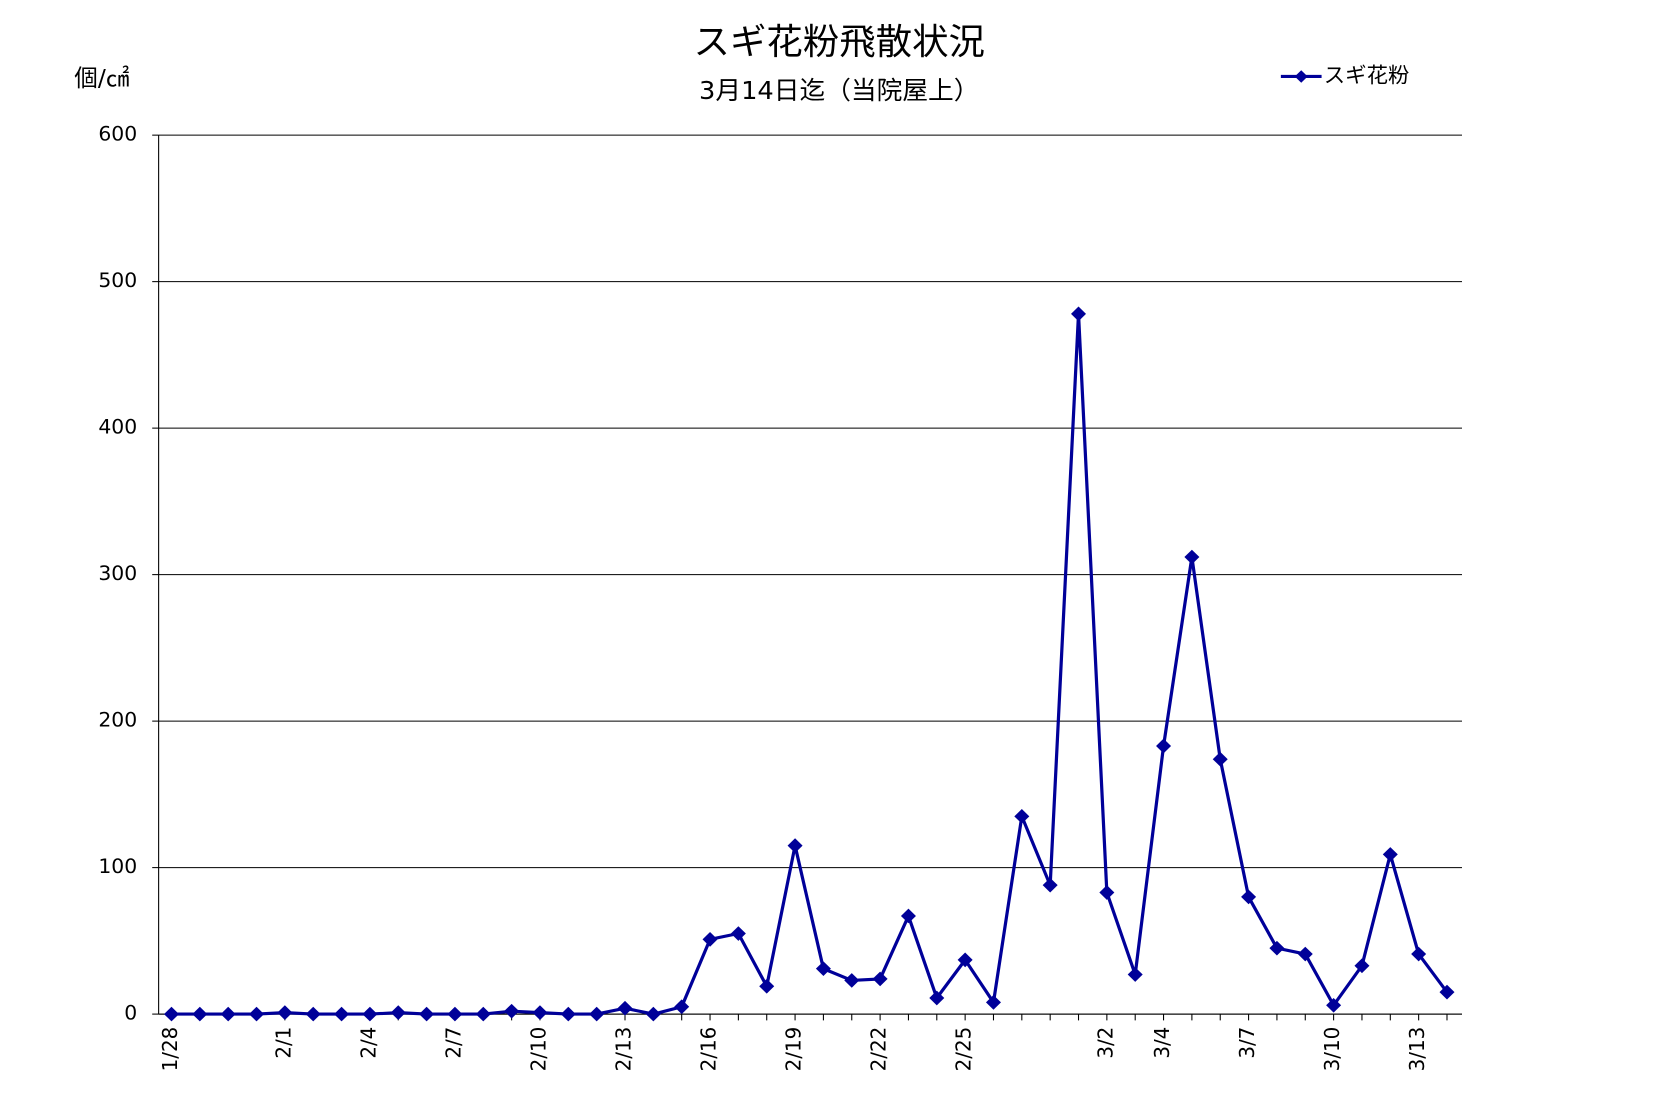 The image size is (1656, 1100). I want to click on x-tick-label: 2/19, so click(793, 1049).